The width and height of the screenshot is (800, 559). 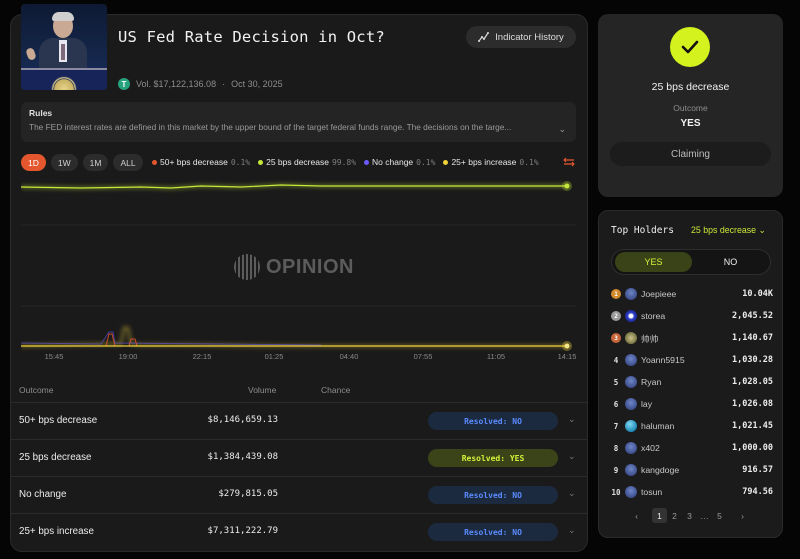 I want to click on tether-token-icon: T, so click(x=124, y=84).